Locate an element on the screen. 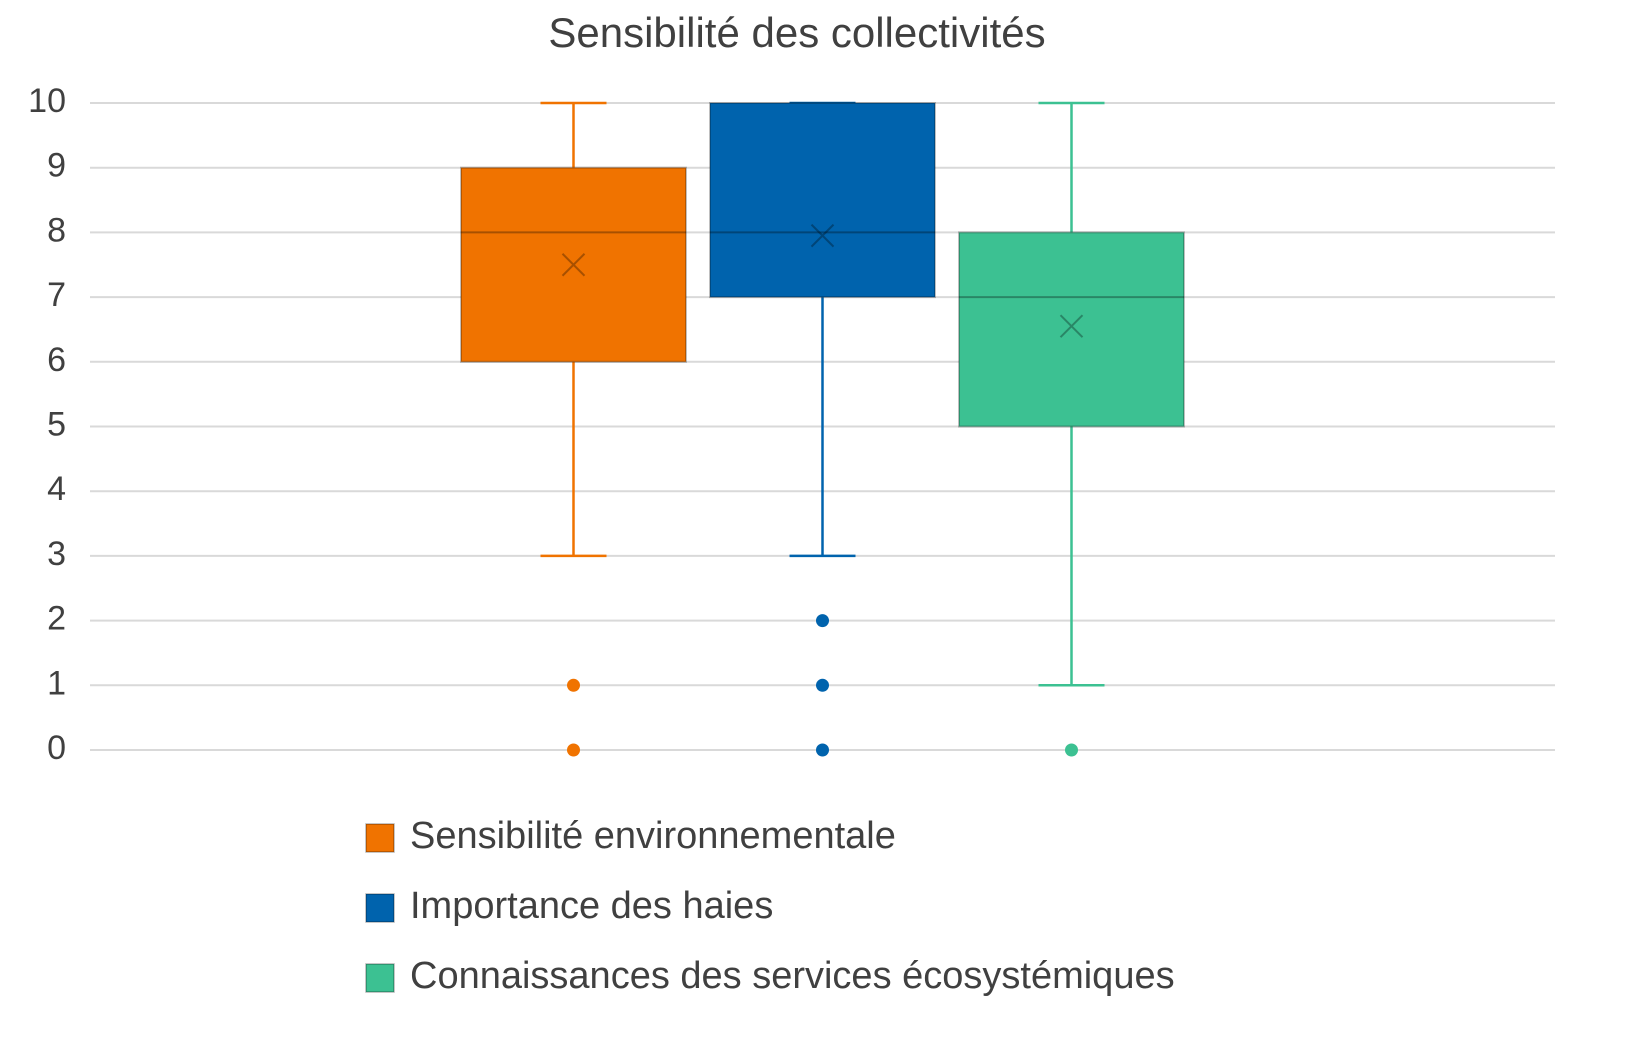 The width and height of the screenshot is (1633, 1046). legend-label: Importance des haies is located at coordinates (591, 906).